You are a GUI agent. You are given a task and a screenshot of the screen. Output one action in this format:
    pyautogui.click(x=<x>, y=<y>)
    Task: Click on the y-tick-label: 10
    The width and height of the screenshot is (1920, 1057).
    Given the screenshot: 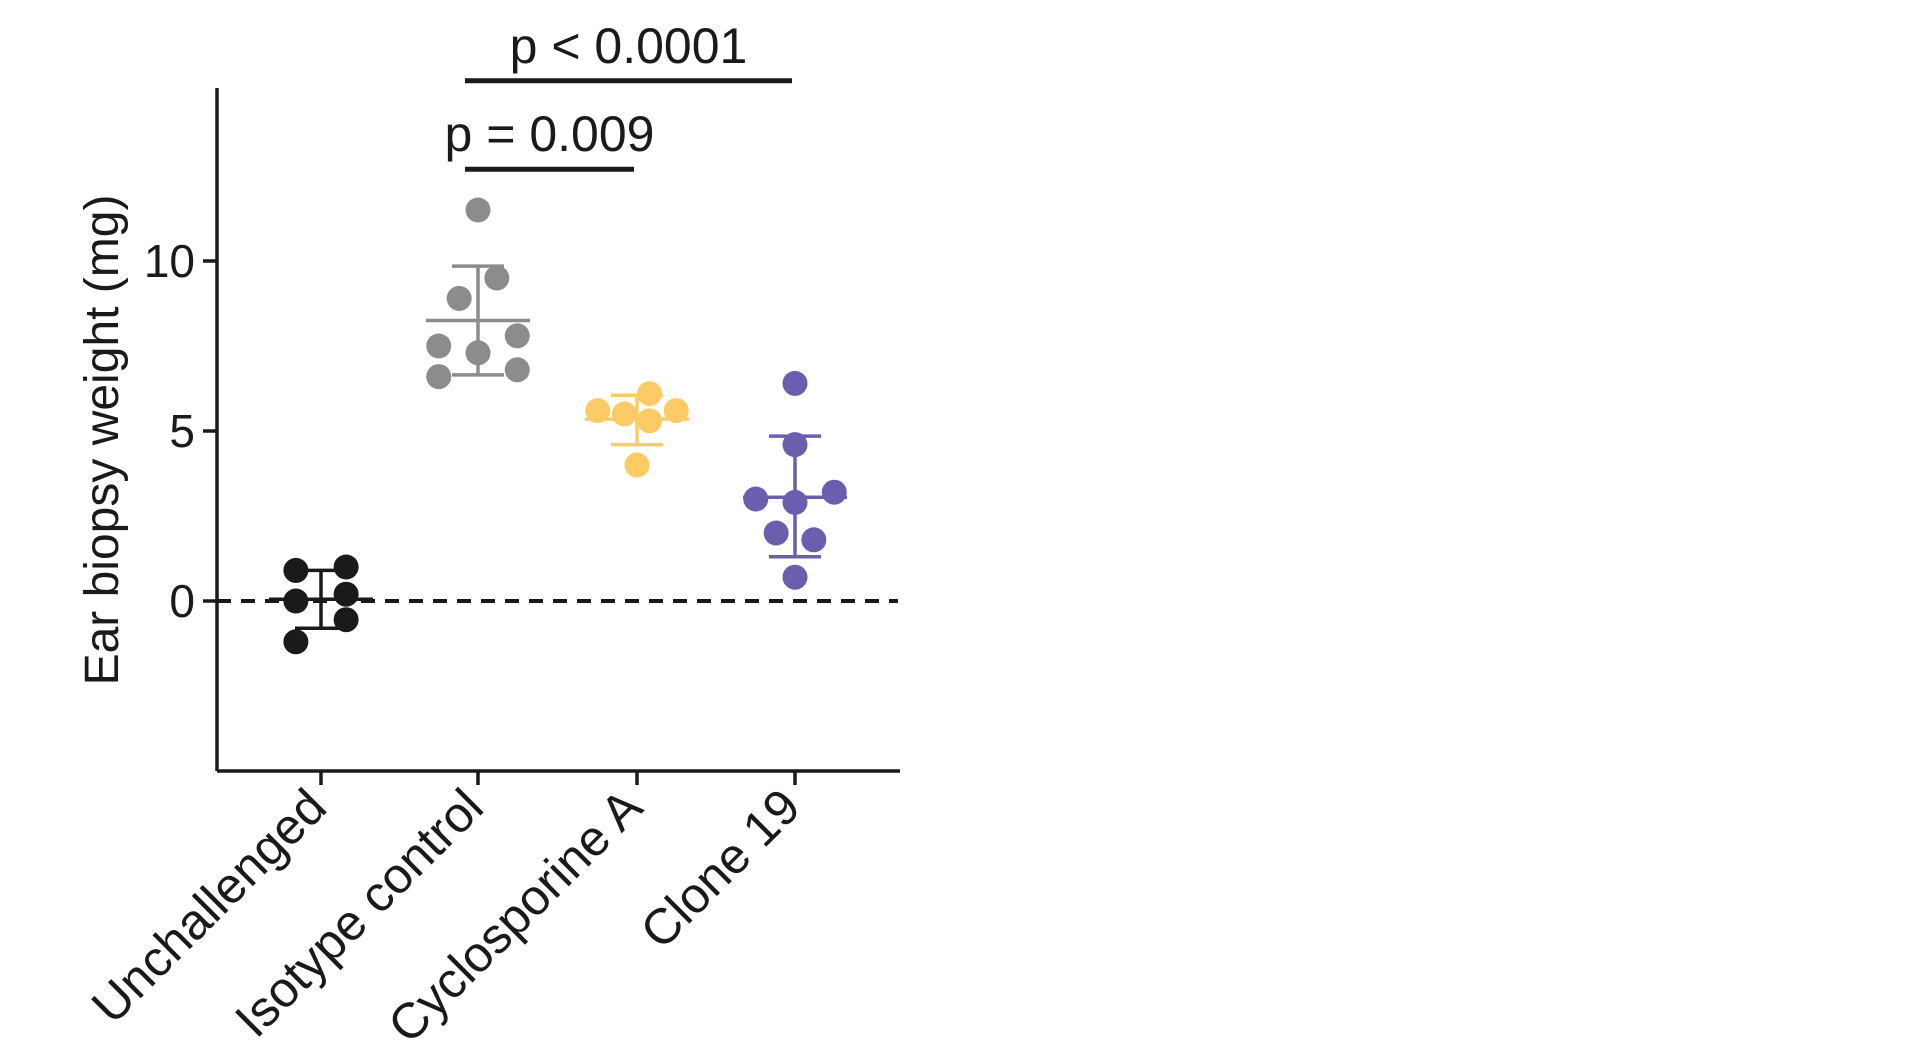 What is the action you would take?
    pyautogui.click(x=169, y=261)
    